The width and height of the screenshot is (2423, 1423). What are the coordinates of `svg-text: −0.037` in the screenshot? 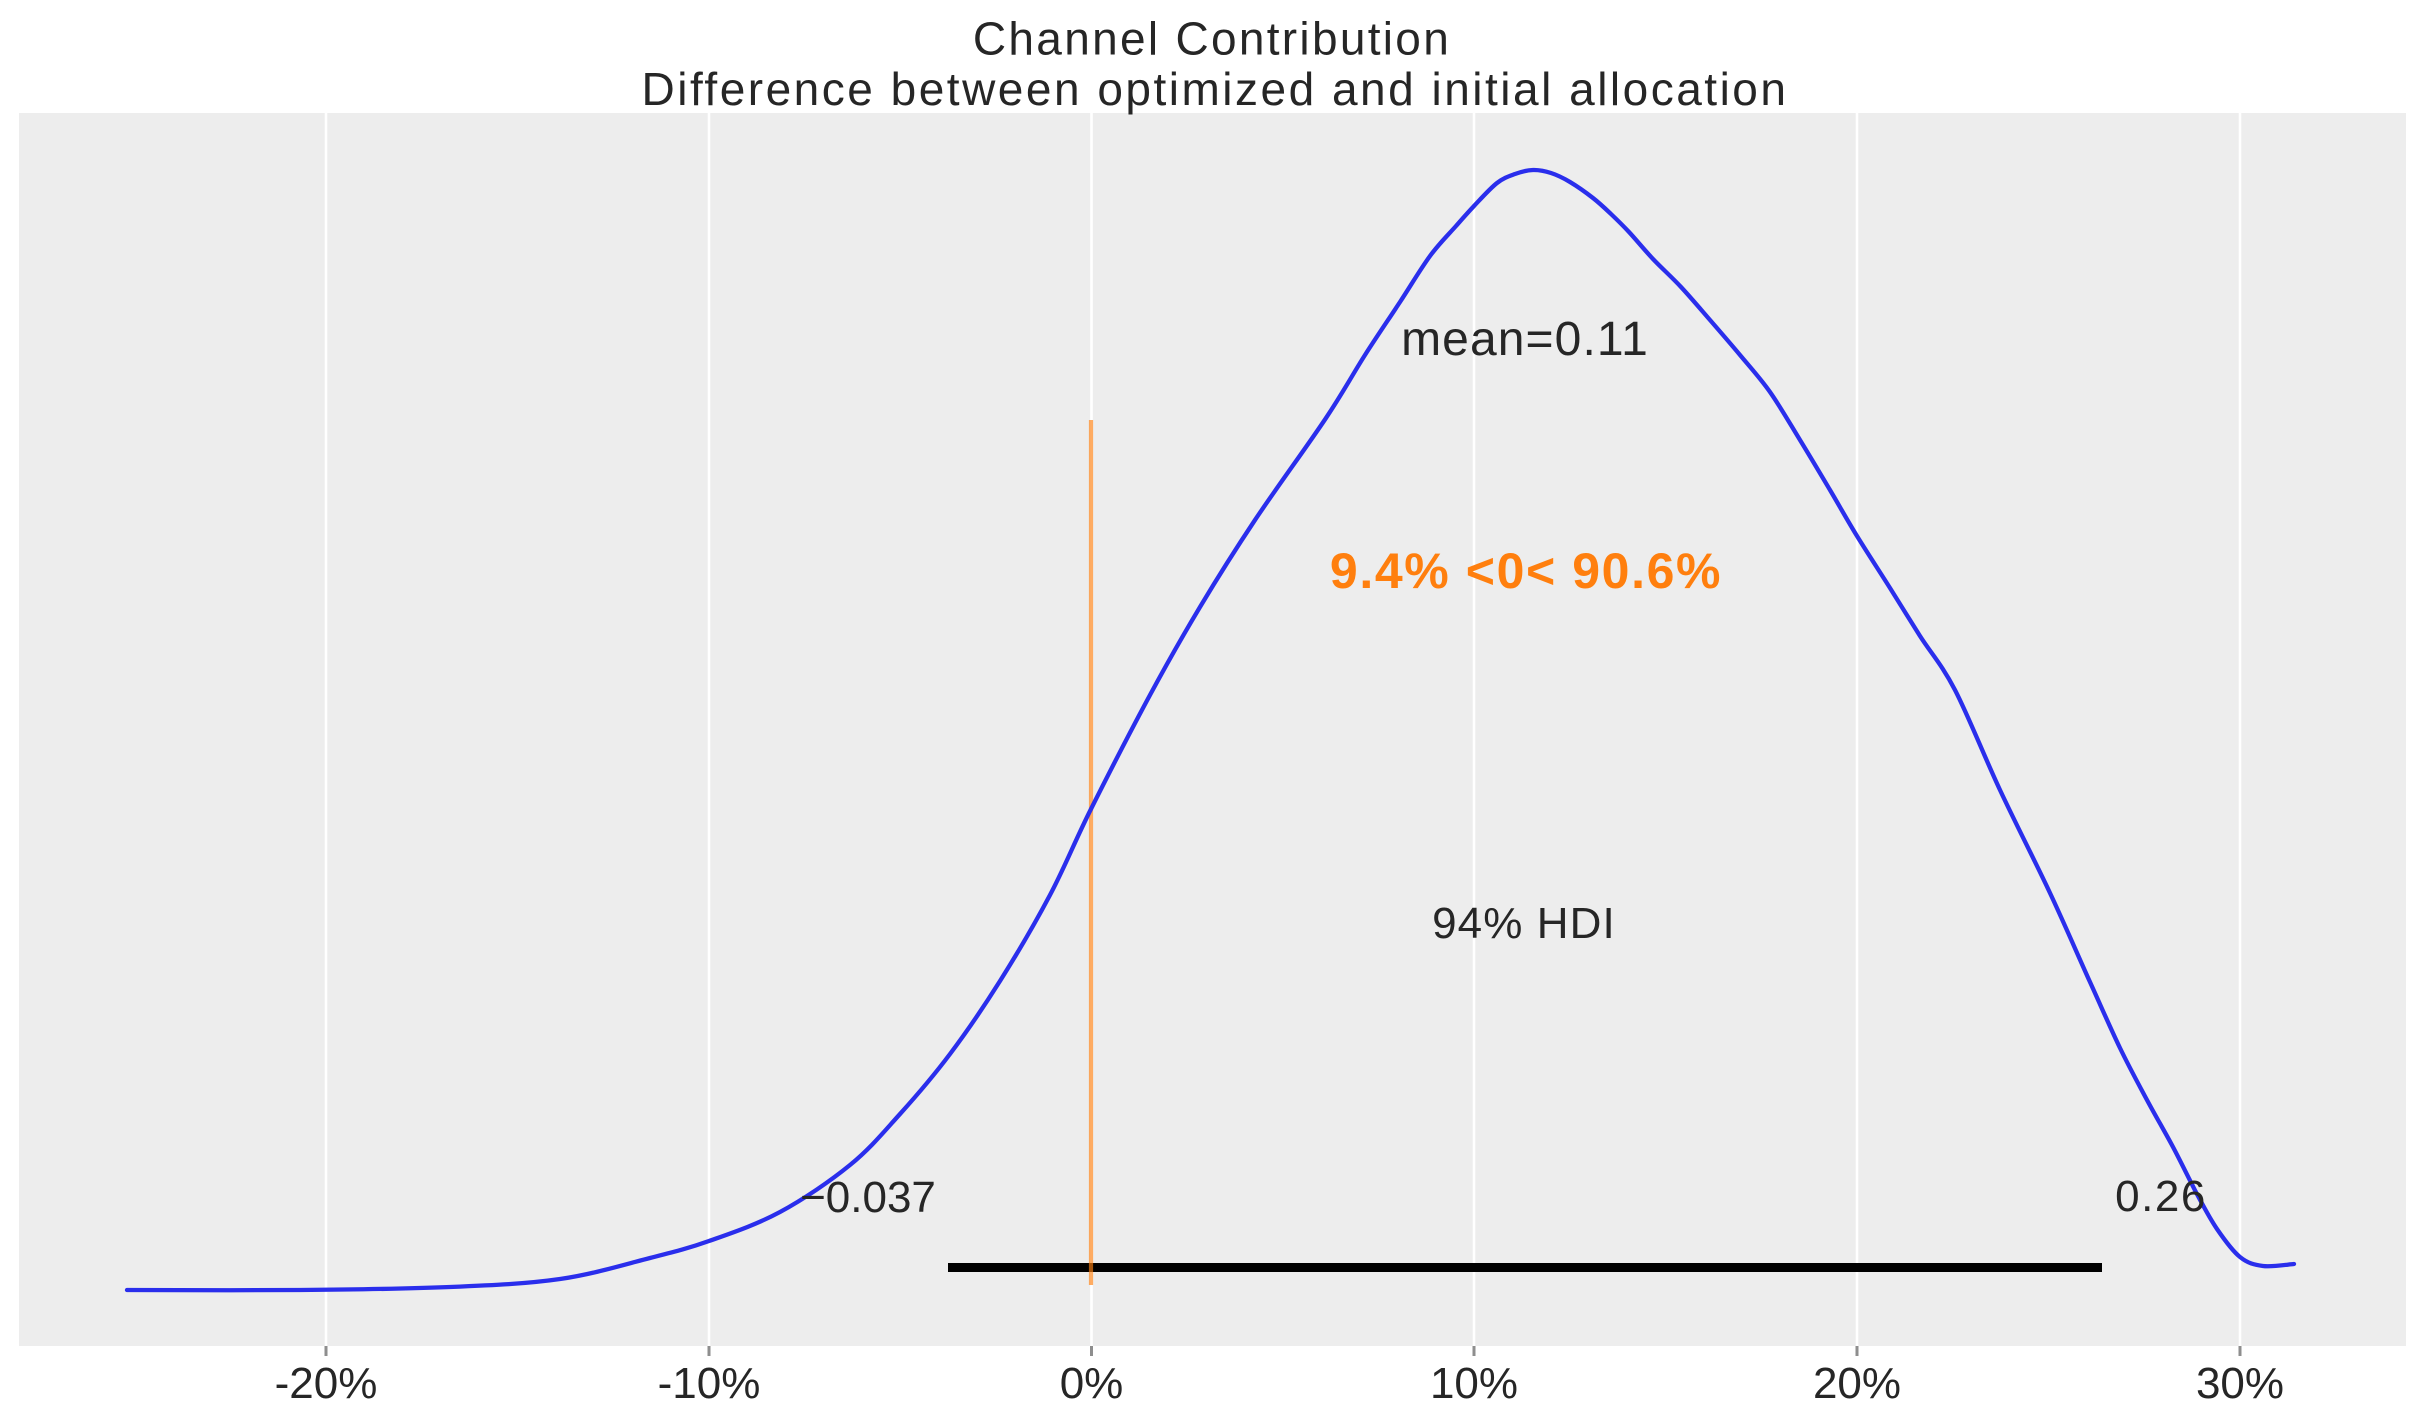 It's located at (868, 1197).